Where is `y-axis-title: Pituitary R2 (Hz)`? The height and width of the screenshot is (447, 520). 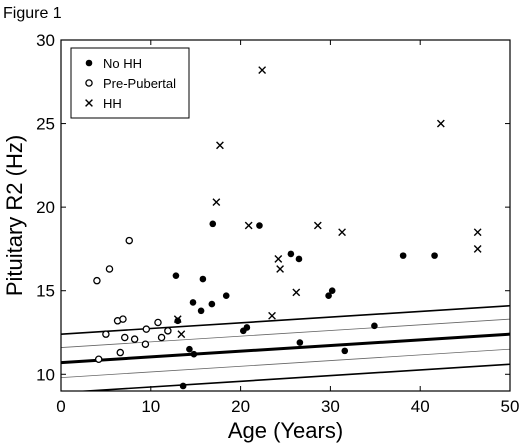 y-axis-title: Pituitary R2 (Hz) is located at coordinates (14, 215).